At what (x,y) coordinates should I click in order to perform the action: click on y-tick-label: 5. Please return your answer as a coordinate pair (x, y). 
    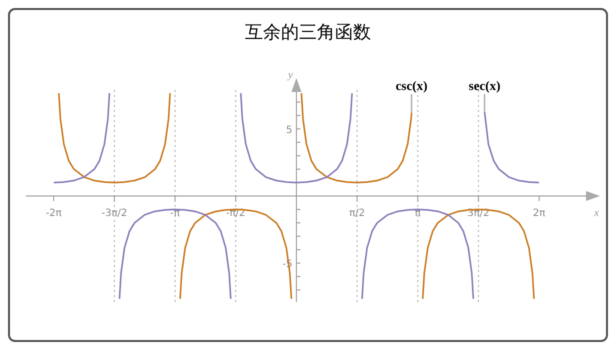
    Looking at the image, I should click on (289, 130).